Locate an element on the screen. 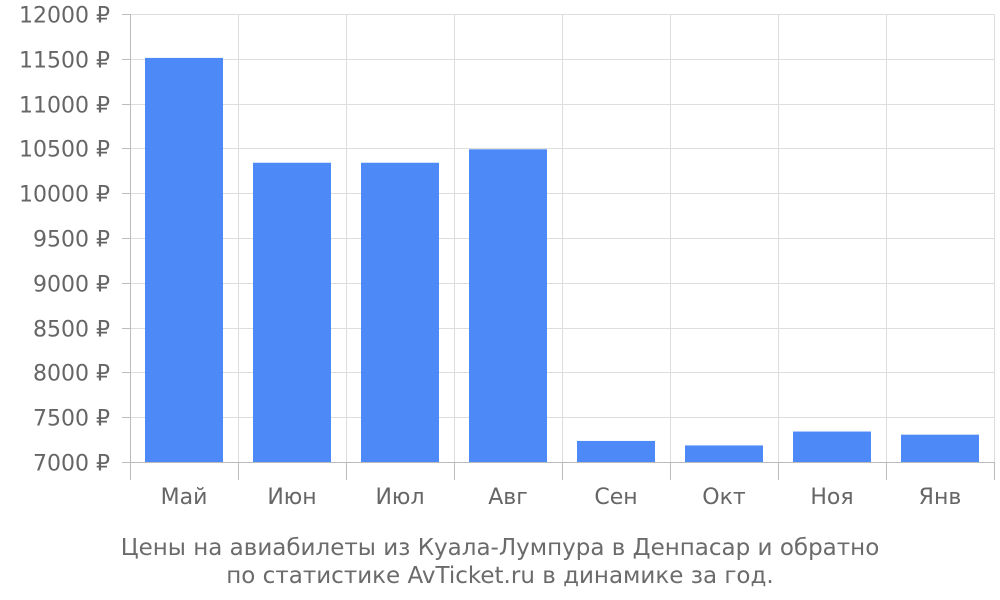  x-tick-label: Ноя is located at coordinates (831, 497).